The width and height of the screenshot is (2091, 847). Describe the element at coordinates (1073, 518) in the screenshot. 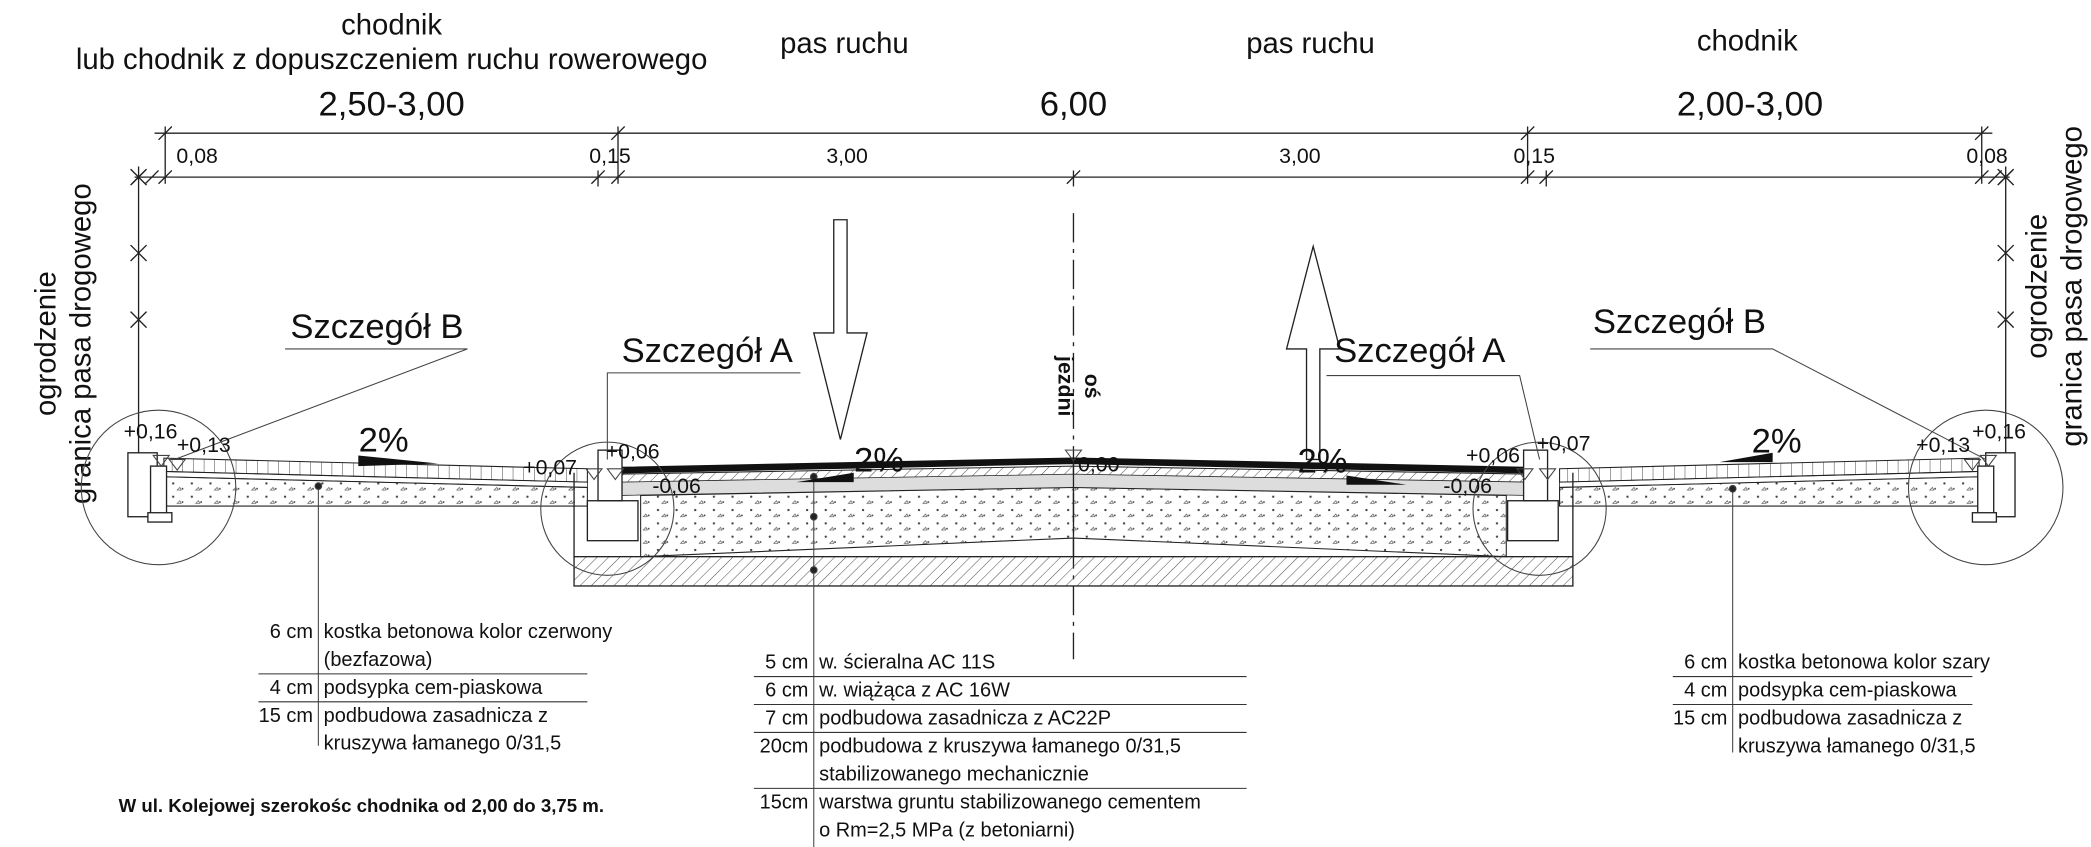

I see `roadway` at that location.